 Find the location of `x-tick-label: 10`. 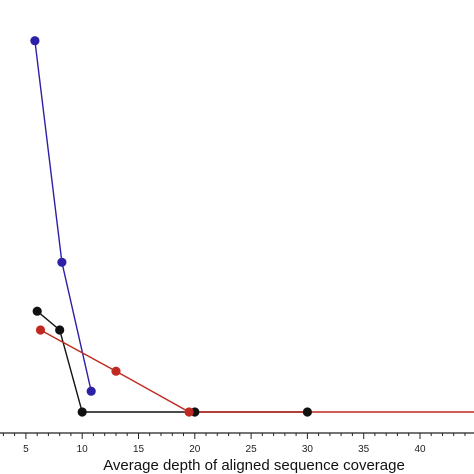

x-tick-label: 10 is located at coordinates (83, 449).